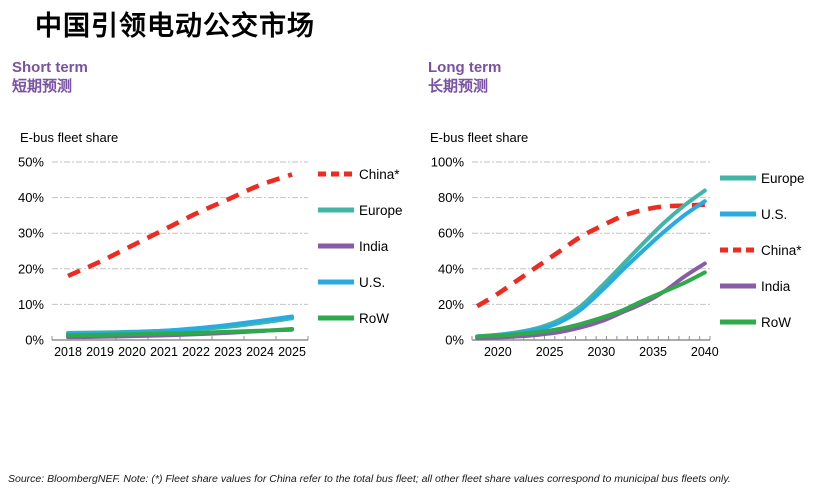  I want to click on x-tick-label: 2035, so click(653, 352).